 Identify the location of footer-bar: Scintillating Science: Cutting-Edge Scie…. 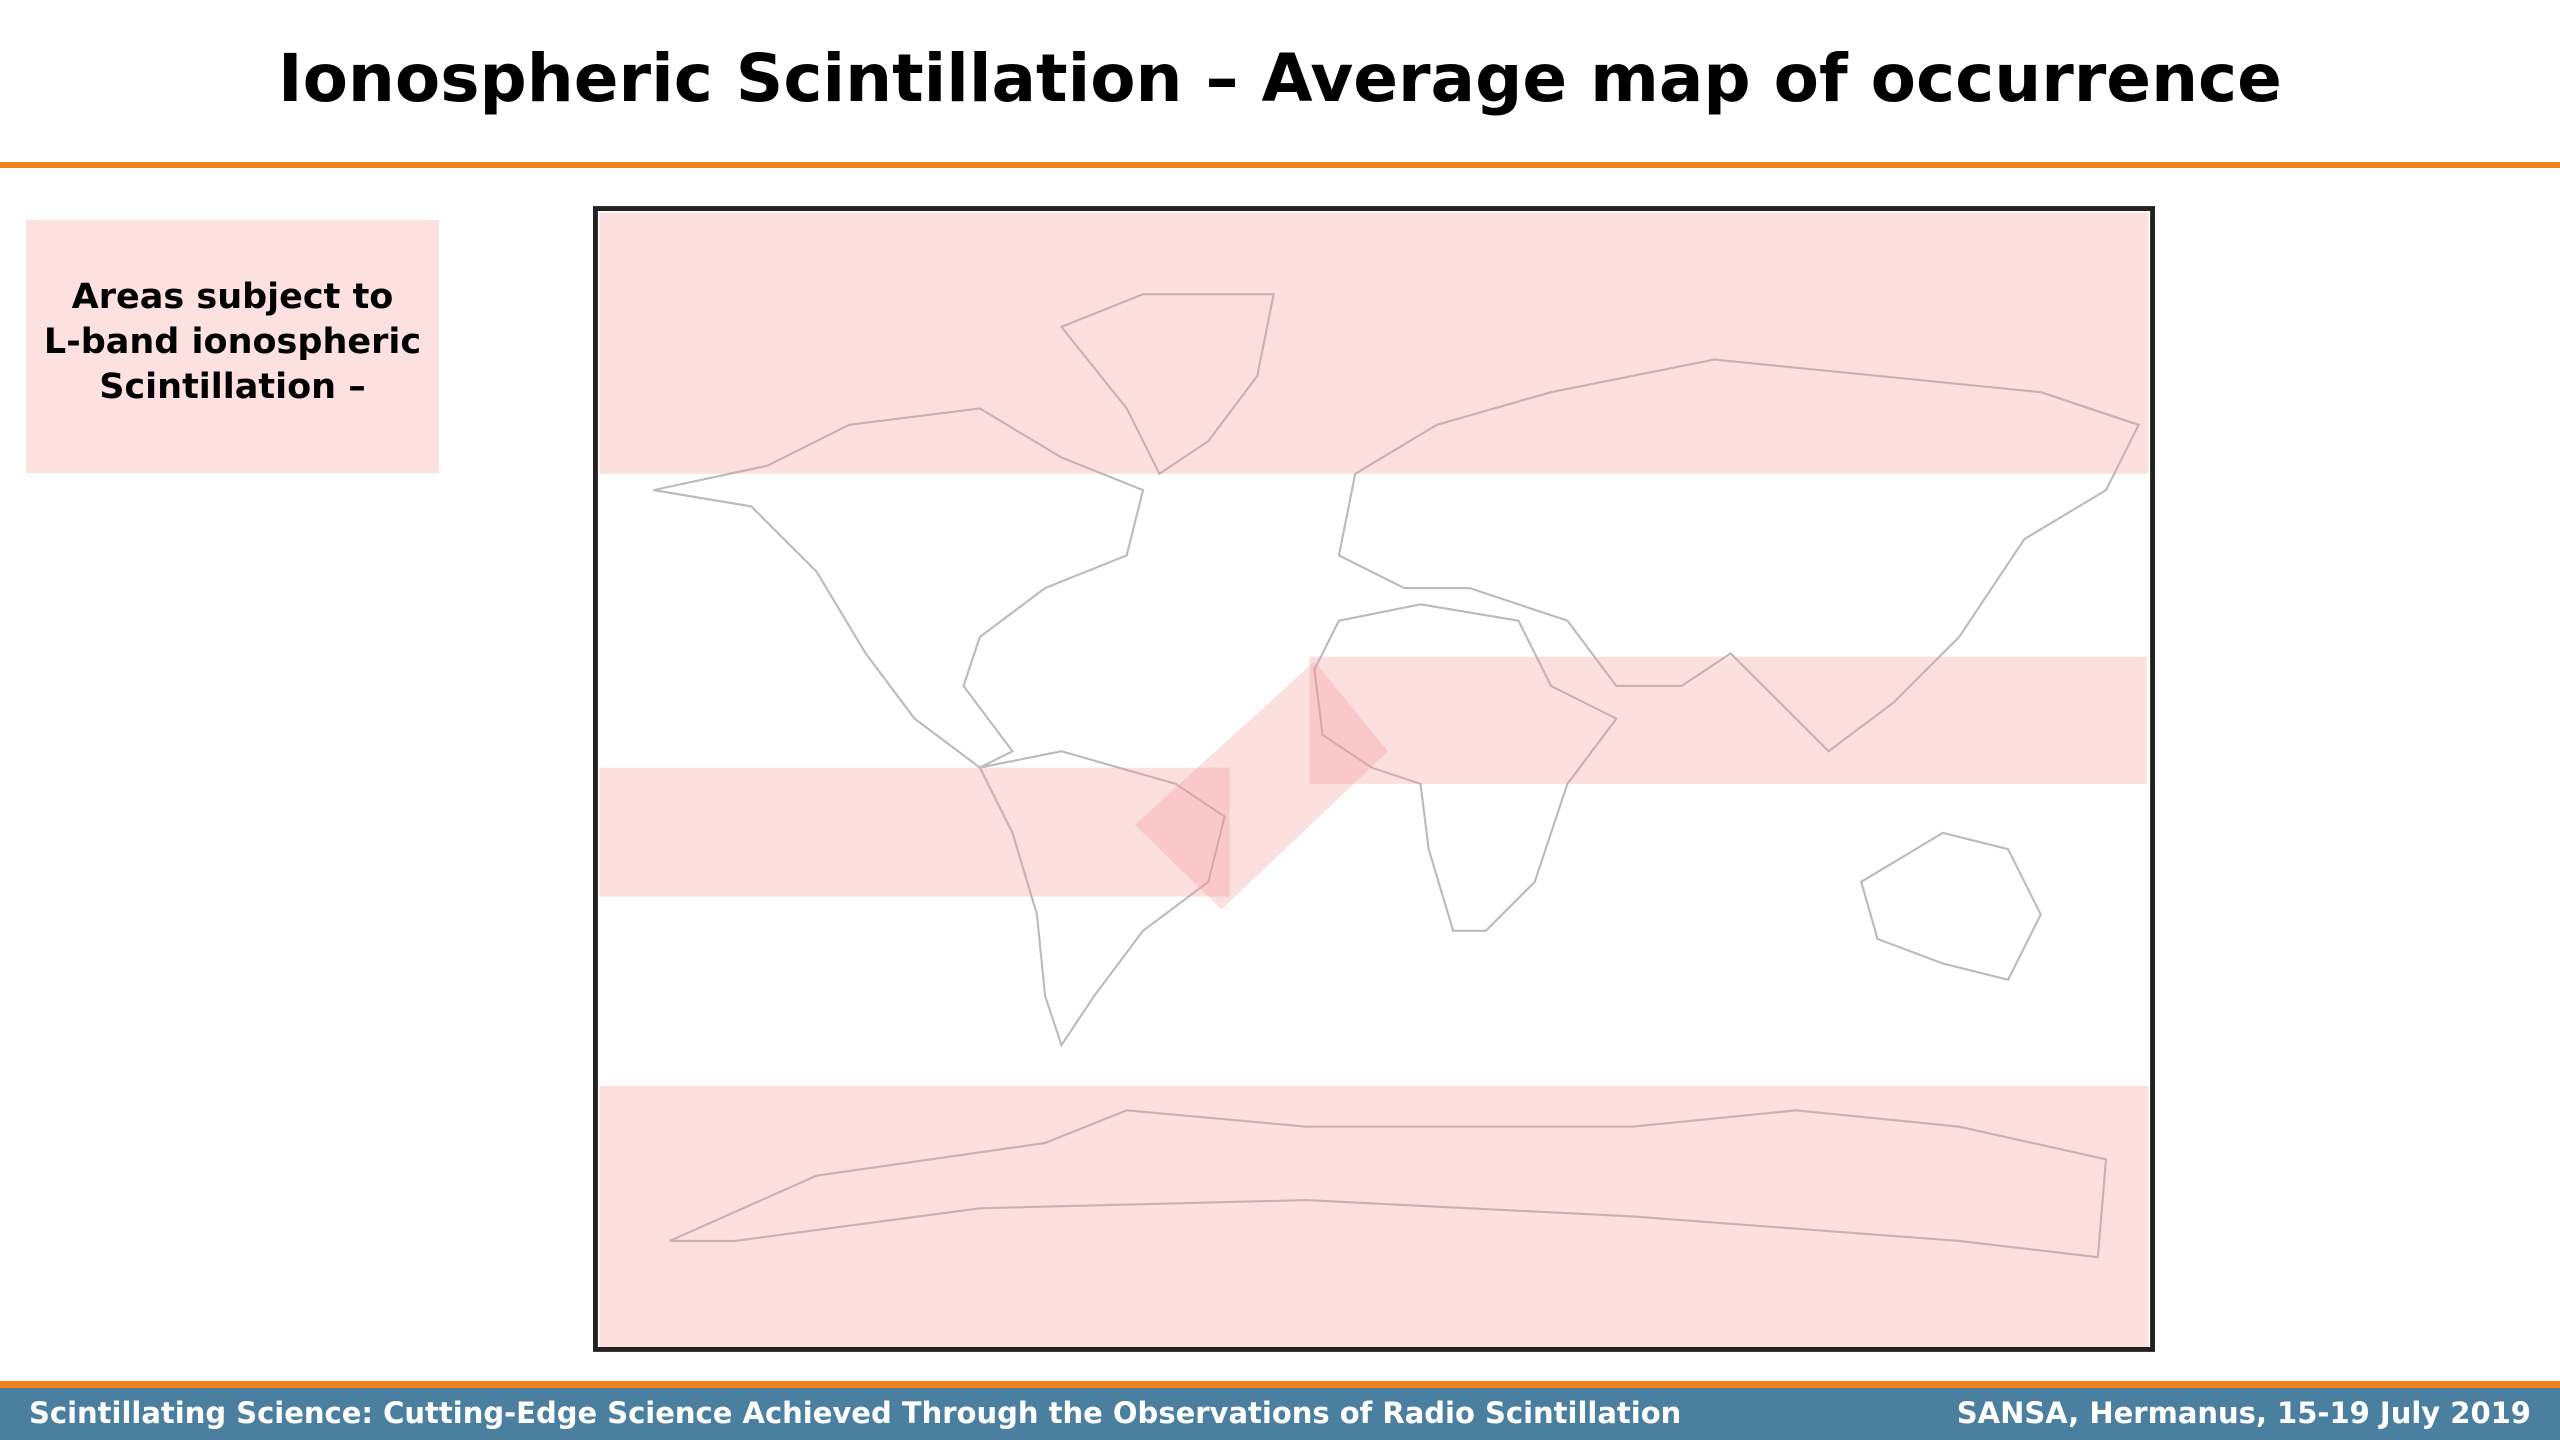
(1280, 1414).